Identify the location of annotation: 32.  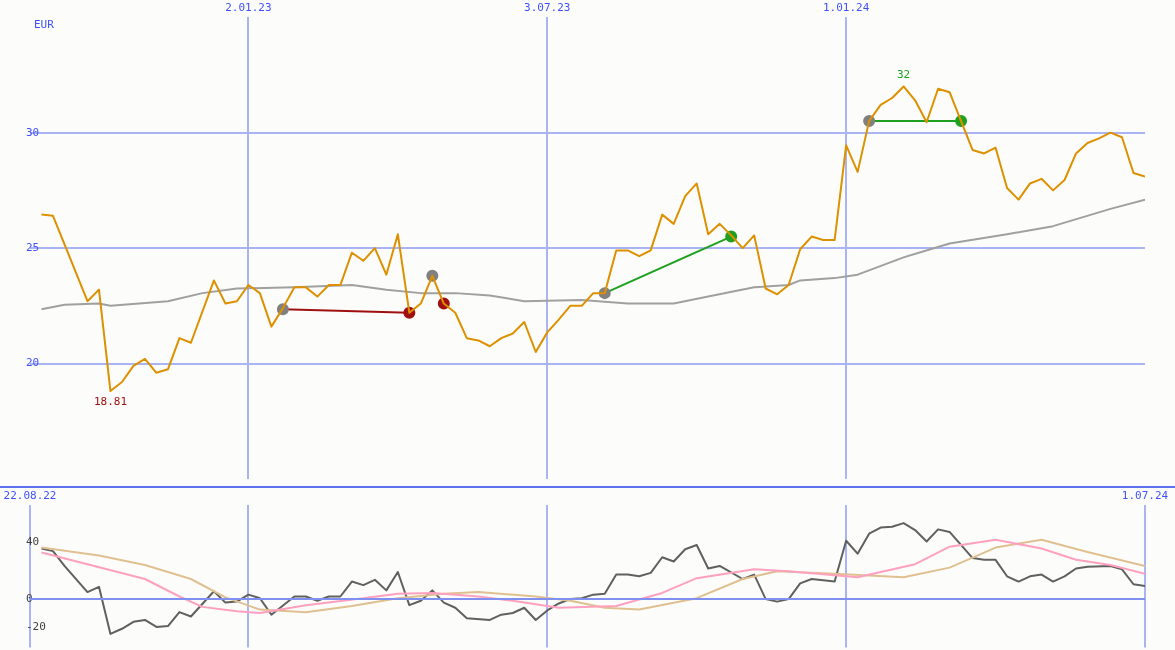
(903, 74).